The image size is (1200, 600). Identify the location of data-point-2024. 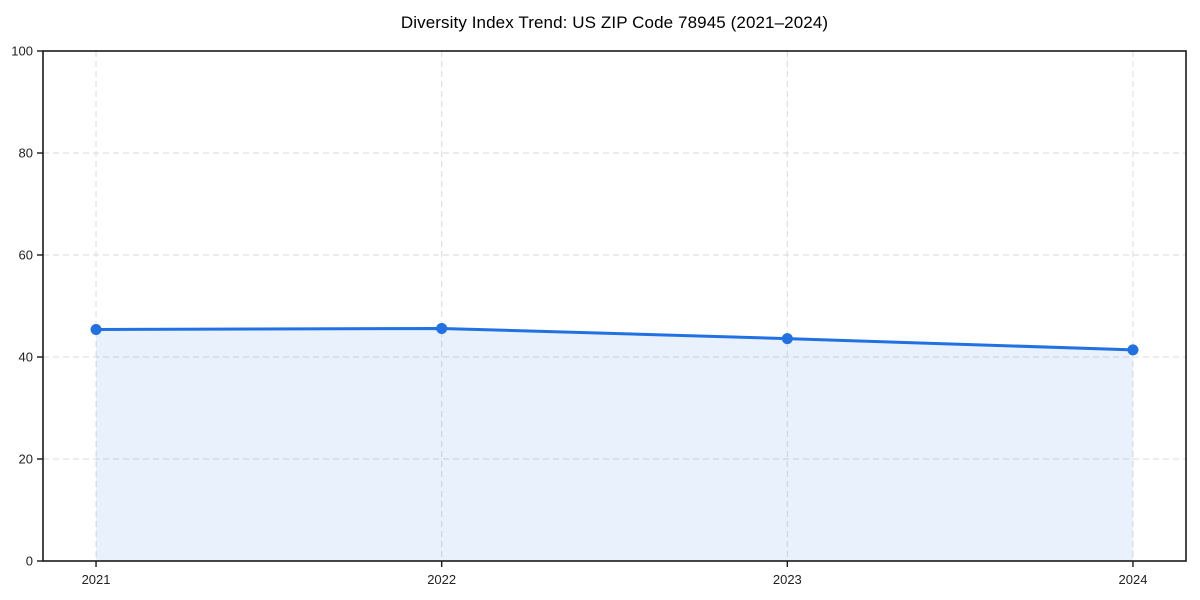
(1133, 350).